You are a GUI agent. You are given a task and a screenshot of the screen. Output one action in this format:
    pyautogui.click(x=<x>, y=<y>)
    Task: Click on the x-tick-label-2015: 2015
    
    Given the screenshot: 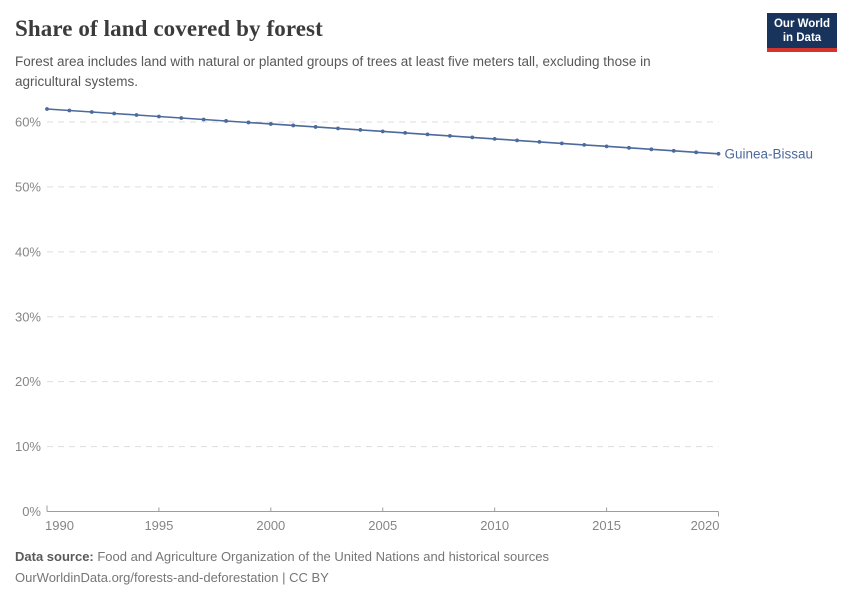 What is the action you would take?
    pyautogui.click(x=606, y=525)
    